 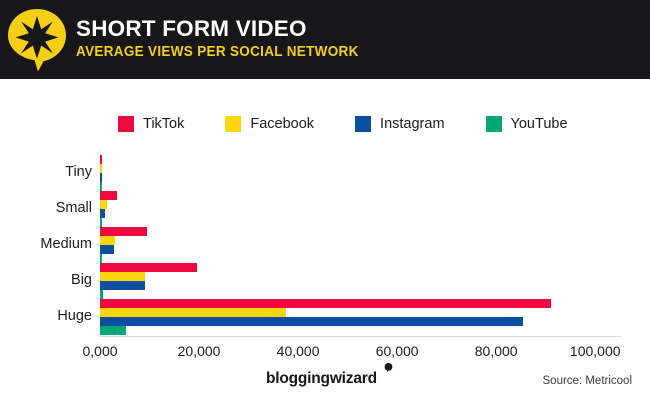 What do you see at coordinates (103, 213) in the screenshot?
I see `bar-small-instagram` at bounding box center [103, 213].